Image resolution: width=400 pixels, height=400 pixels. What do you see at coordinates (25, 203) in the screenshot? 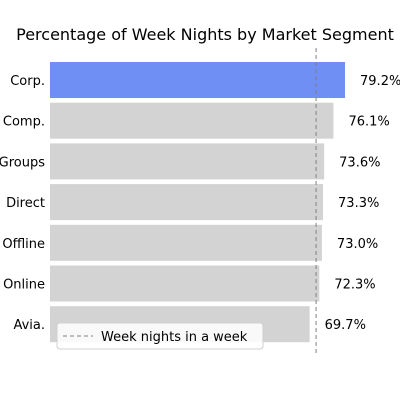
I see `y-tick-label-direct: Direct` at bounding box center [25, 203].